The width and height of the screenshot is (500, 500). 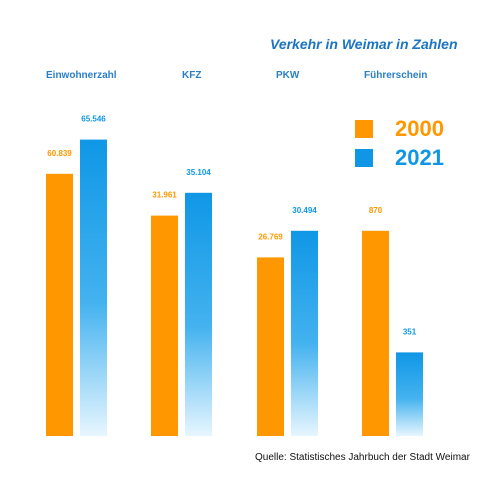 I want to click on category-label-pkw: PKW, so click(x=288, y=75).